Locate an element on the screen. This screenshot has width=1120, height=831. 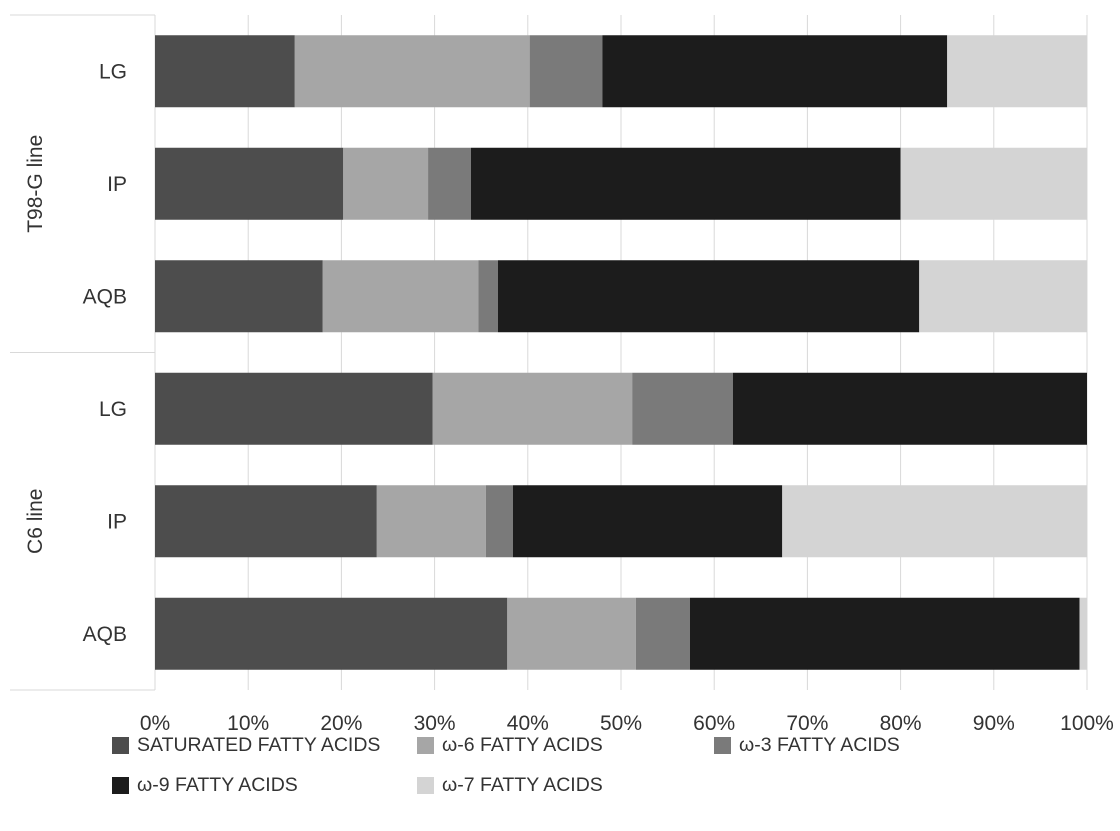
x-tick-label: 80% is located at coordinates (901, 723).